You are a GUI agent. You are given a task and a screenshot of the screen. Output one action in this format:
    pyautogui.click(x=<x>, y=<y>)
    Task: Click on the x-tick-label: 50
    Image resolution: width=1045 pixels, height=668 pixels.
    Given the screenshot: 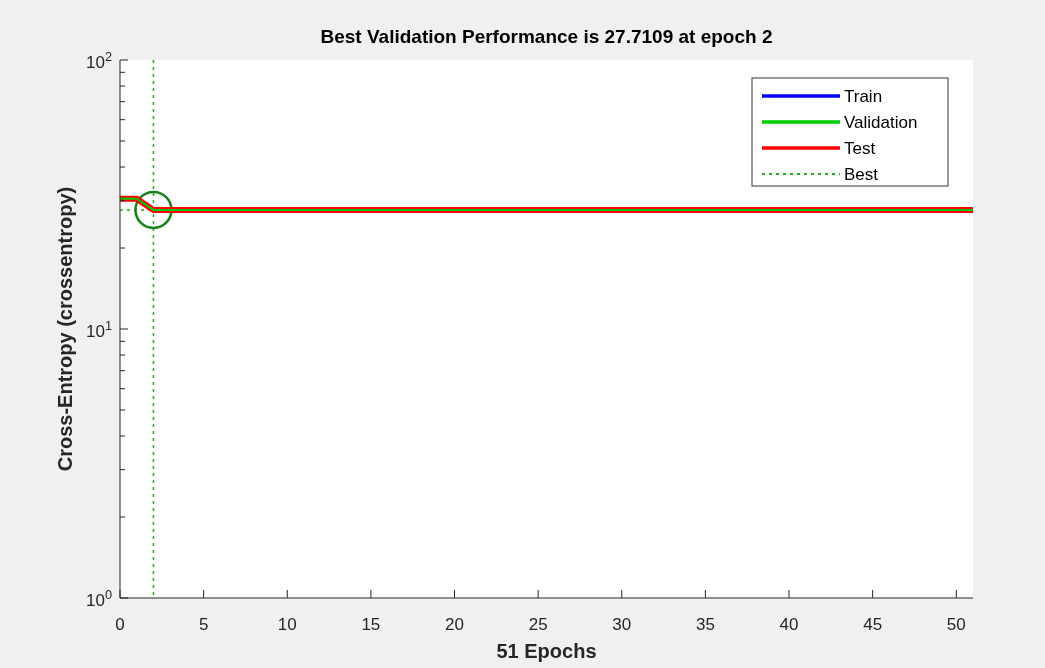 What is the action you would take?
    pyautogui.click(x=956, y=624)
    